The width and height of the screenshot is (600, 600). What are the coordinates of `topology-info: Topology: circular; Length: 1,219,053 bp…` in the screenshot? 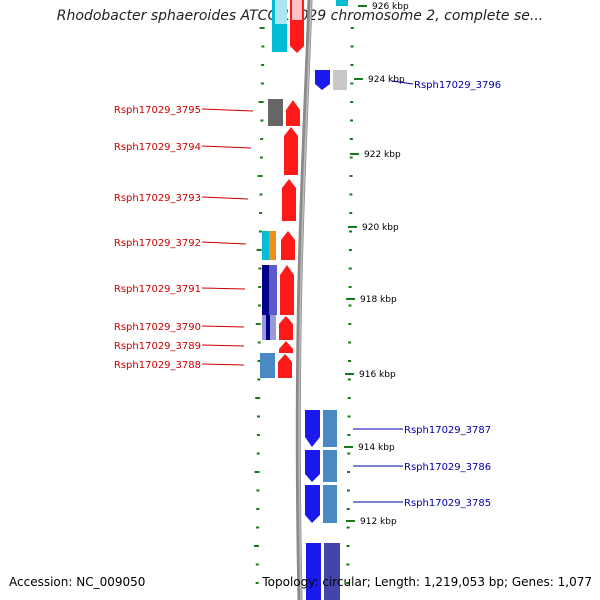 It's located at (427, 582).